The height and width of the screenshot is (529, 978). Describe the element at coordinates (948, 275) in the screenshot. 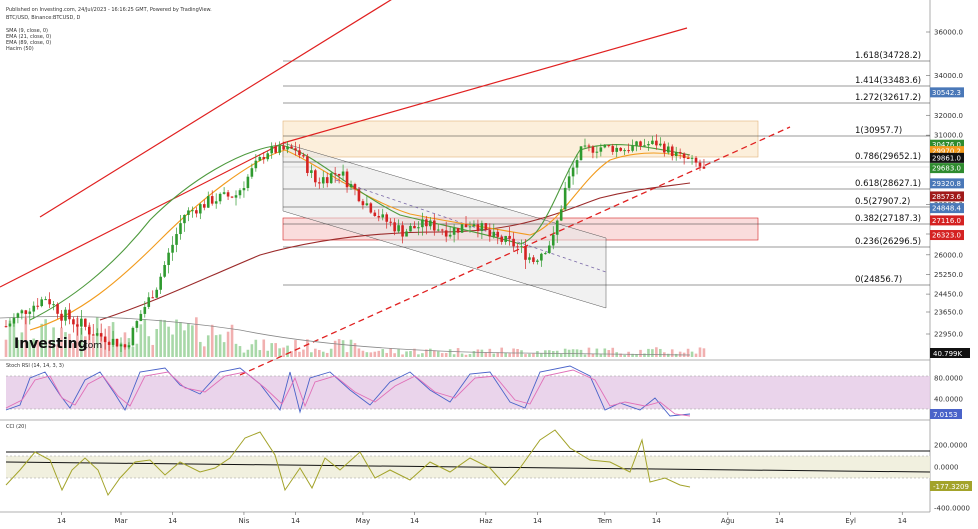

I see `price-tick-7: 25250.0` at that location.